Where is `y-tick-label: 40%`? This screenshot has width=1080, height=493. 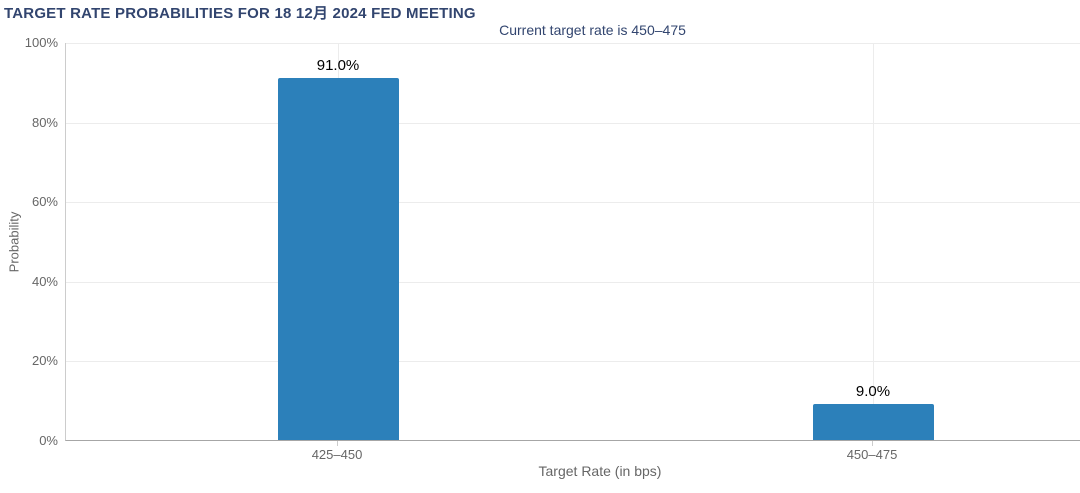 y-tick-label: 40% is located at coordinates (44, 281).